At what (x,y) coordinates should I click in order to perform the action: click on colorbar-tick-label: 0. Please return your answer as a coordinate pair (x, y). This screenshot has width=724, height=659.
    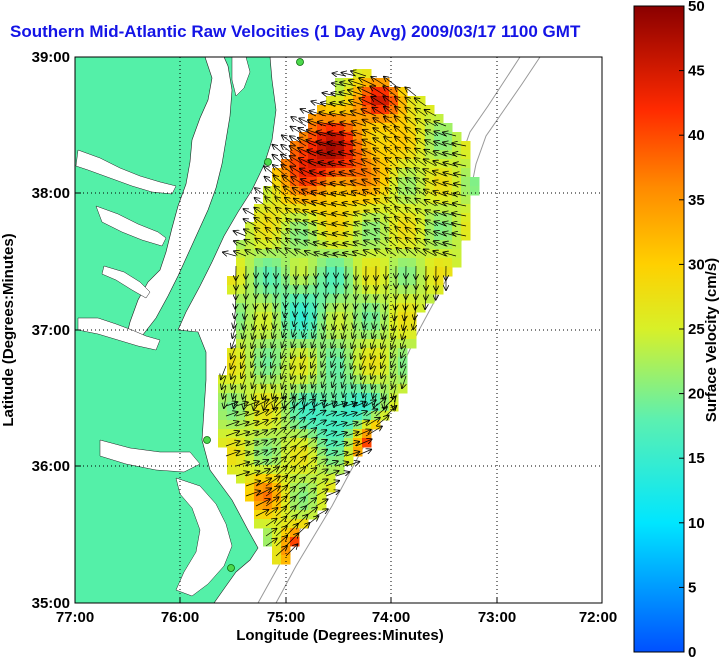
    Looking at the image, I should click on (692, 651).